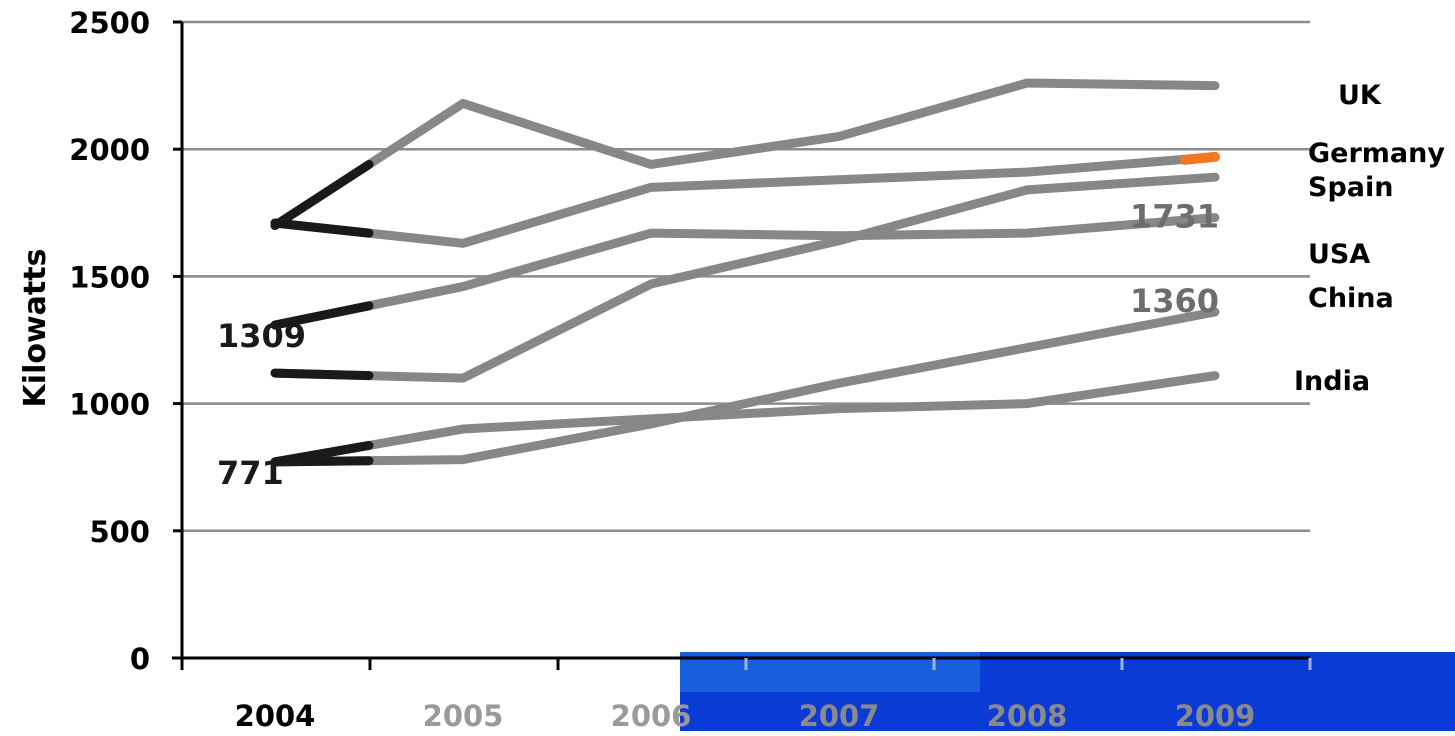 This screenshot has height=736, width=1455. Describe the element at coordinates (35, 328) in the screenshot. I see `y-axis-title: Kilowatts` at that location.